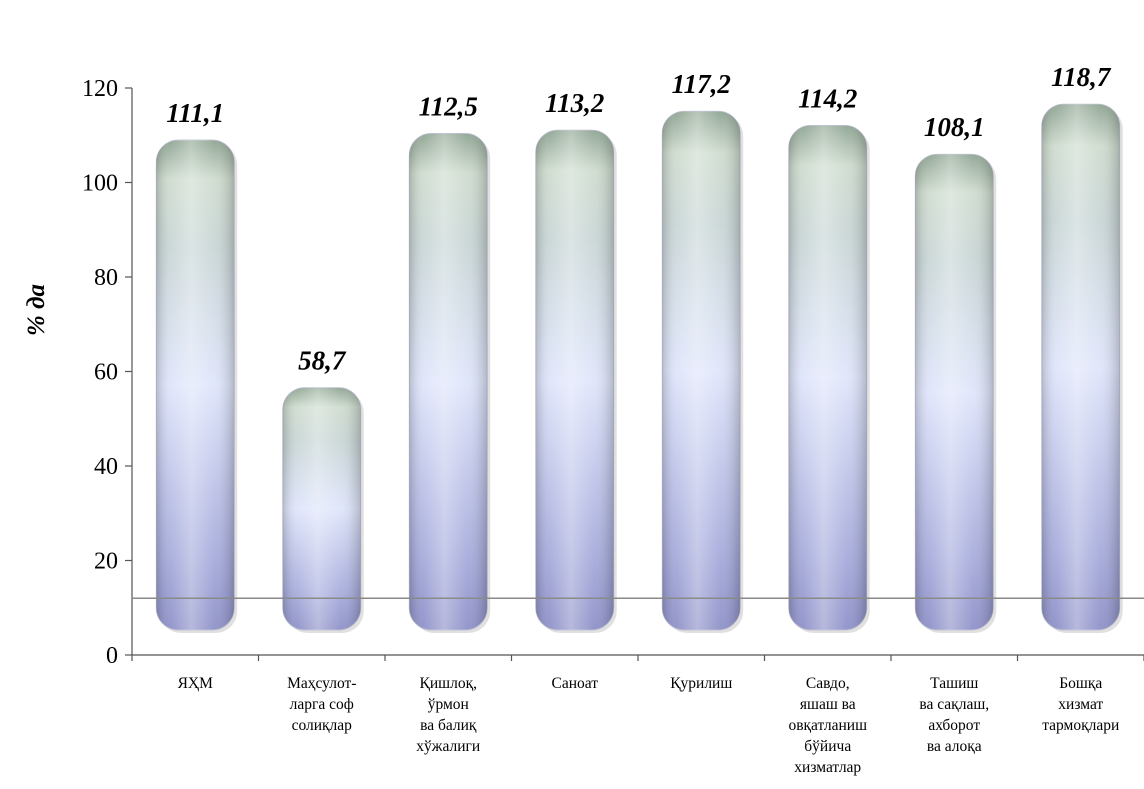  I want to click on y-tick-label: 0, so click(112, 656).